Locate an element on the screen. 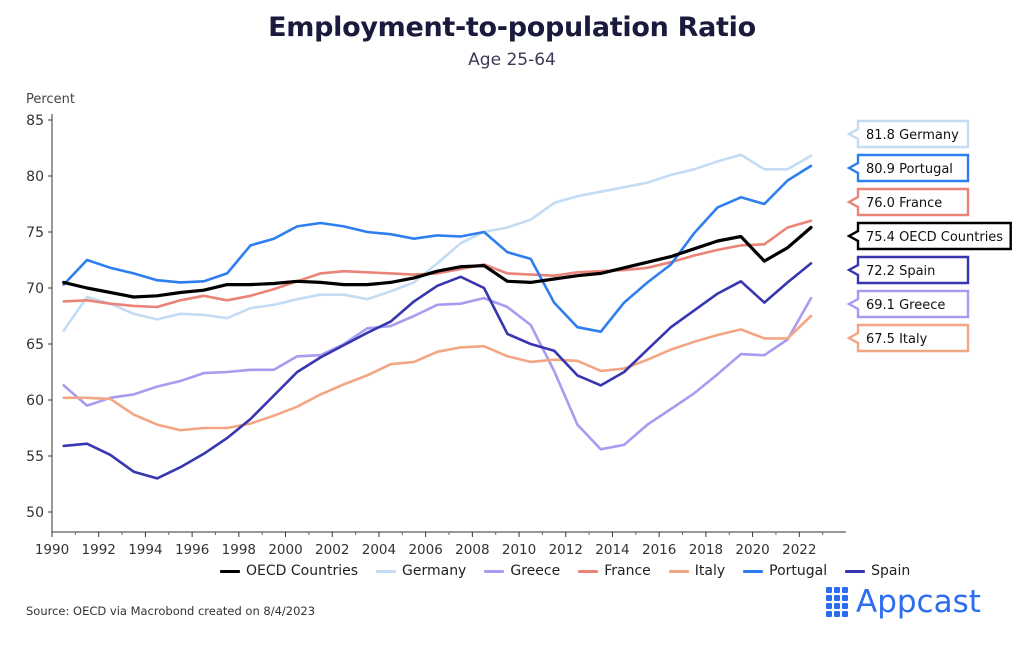 This screenshot has width=1024, height=645. end-label-text: 69.1 Greece is located at coordinates (905, 305).